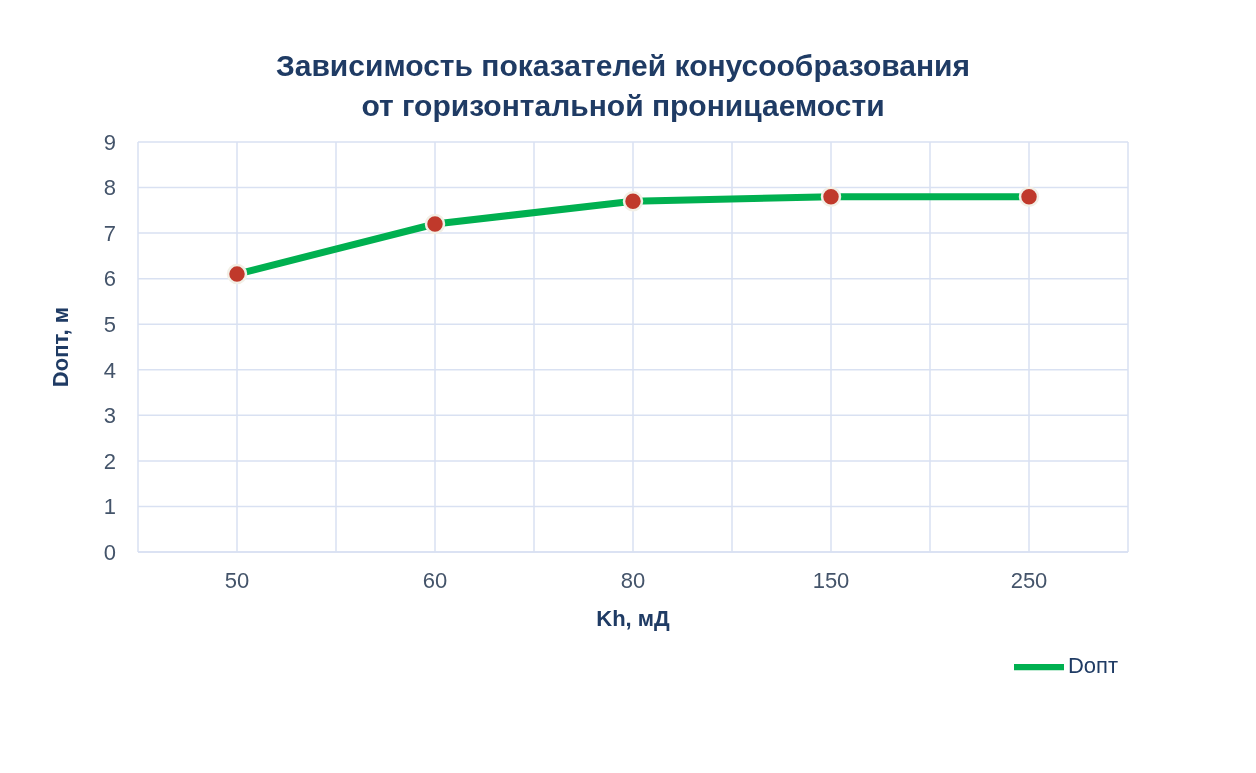 The height and width of the screenshot is (773, 1256). What do you see at coordinates (1029, 580) in the screenshot?
I see `x-tick-label: 250` at bounding box center [1029, 580].